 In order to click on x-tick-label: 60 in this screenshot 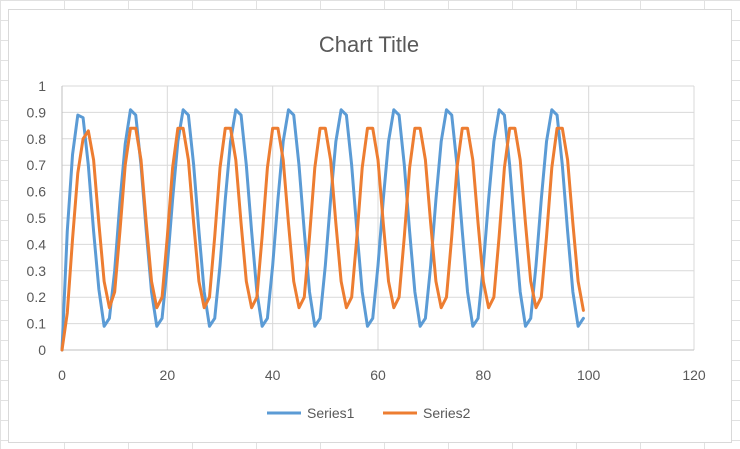, I will do `click(378, 375)`.